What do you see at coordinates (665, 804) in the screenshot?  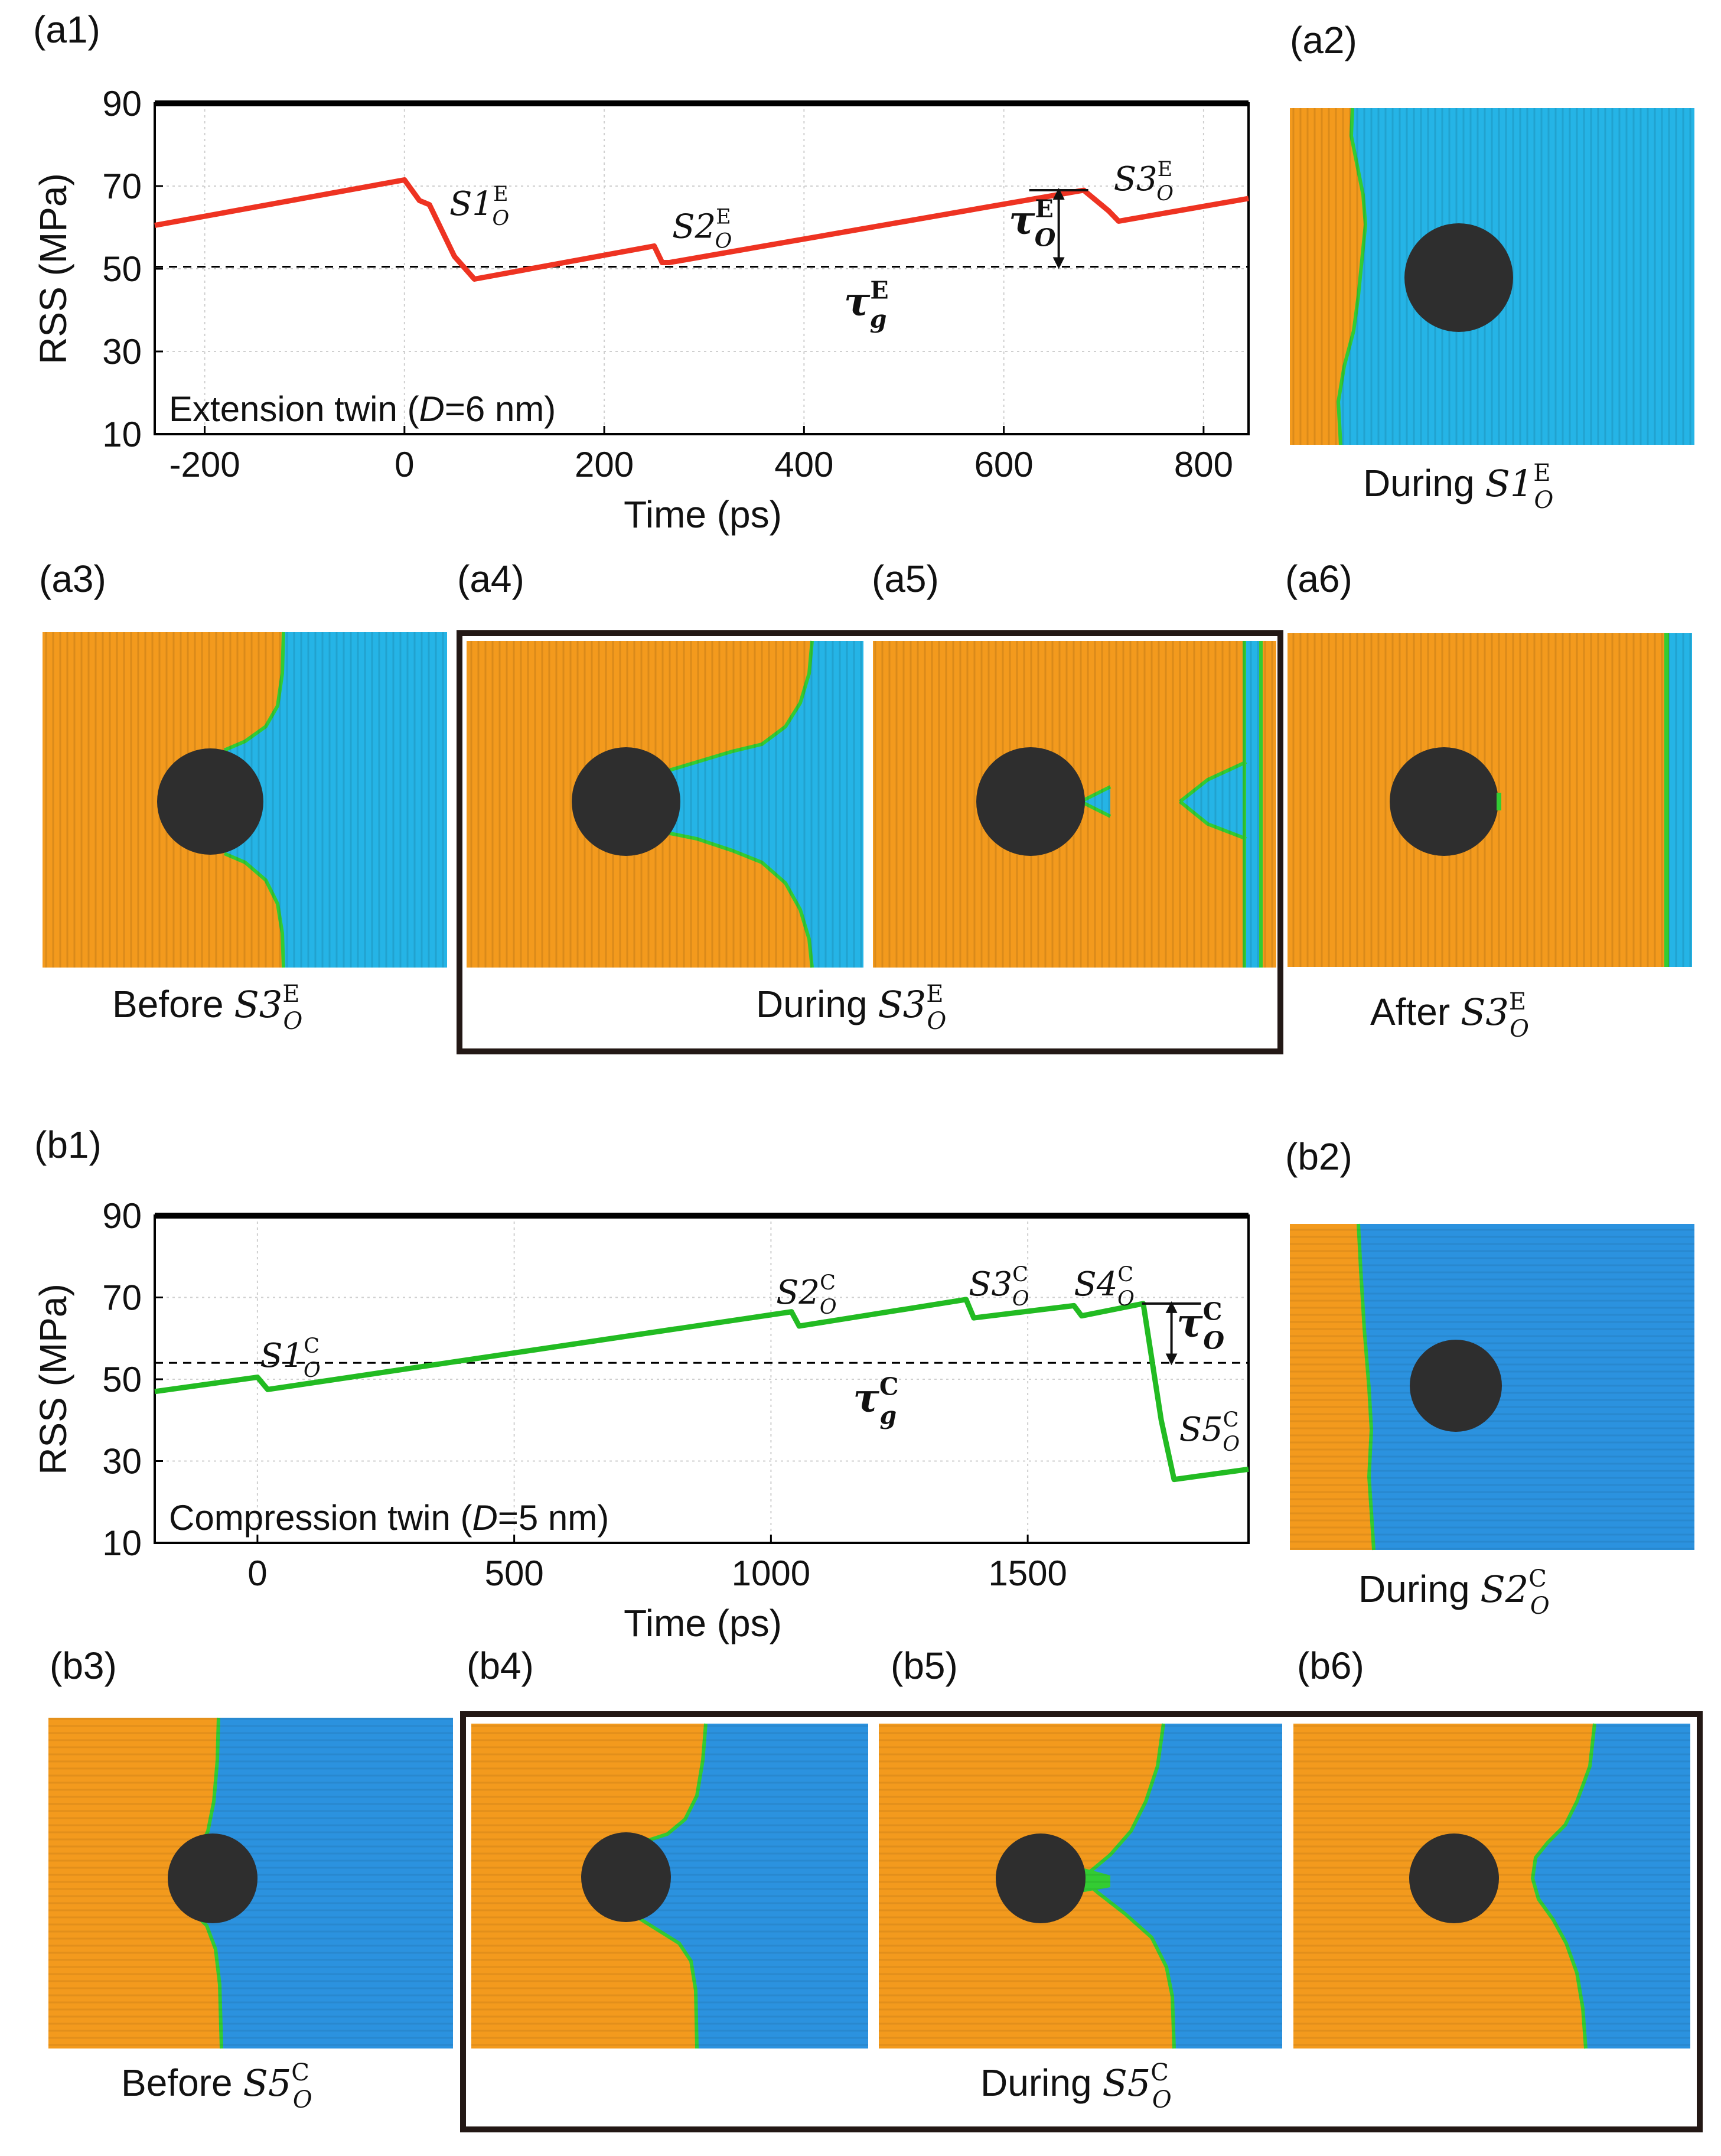 I see `snapshot-a4` at bounding box center [665, 804].